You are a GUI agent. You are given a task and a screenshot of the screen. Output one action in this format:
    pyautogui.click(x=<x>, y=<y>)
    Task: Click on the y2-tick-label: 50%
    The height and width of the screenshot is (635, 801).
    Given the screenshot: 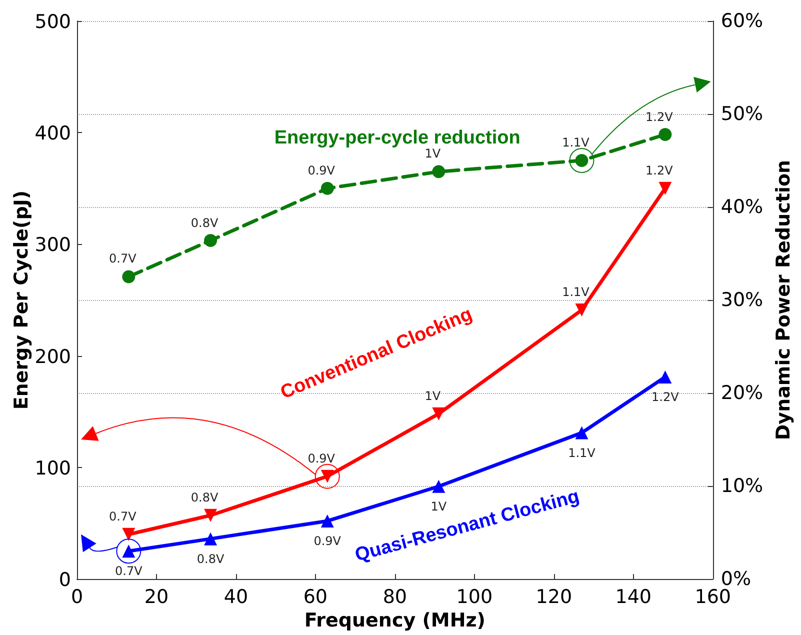 What is the action you would take?
    pyautogui.click(x=742, y=114)
    